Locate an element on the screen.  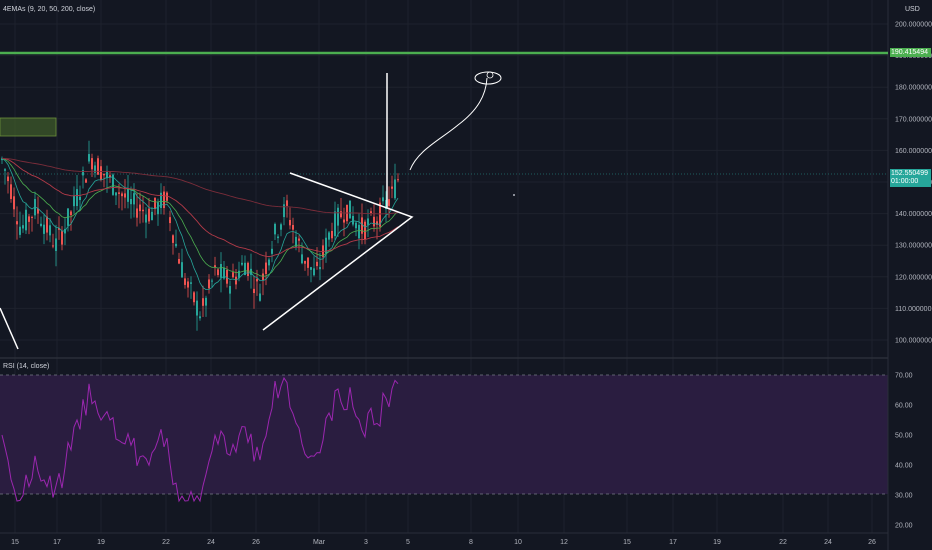
target-circle-drawing is located at coordinates (488, 78).